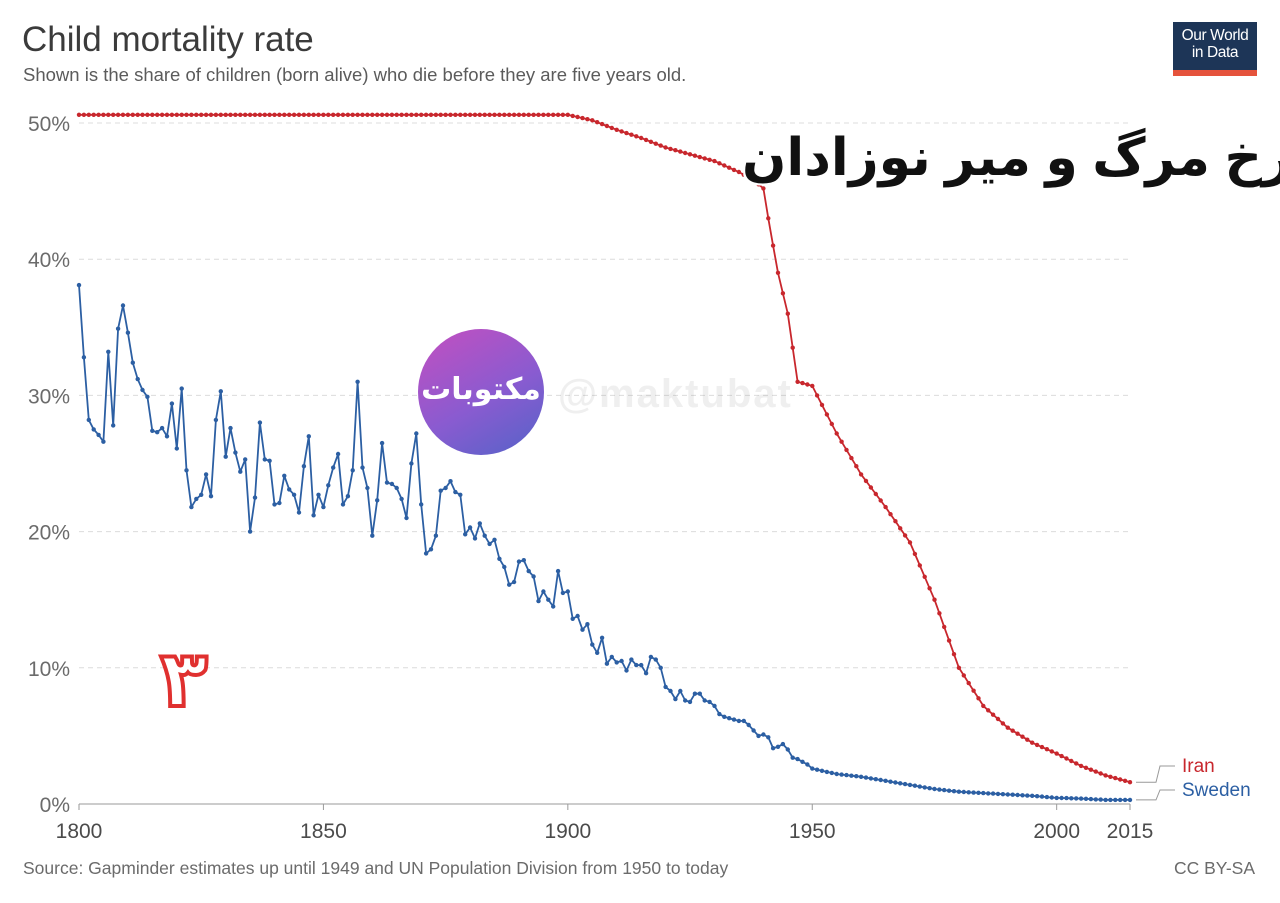 This screenshot has height=903, width=1280. I want to click on owid-logo: Our World in Data, so click(1215, 49).